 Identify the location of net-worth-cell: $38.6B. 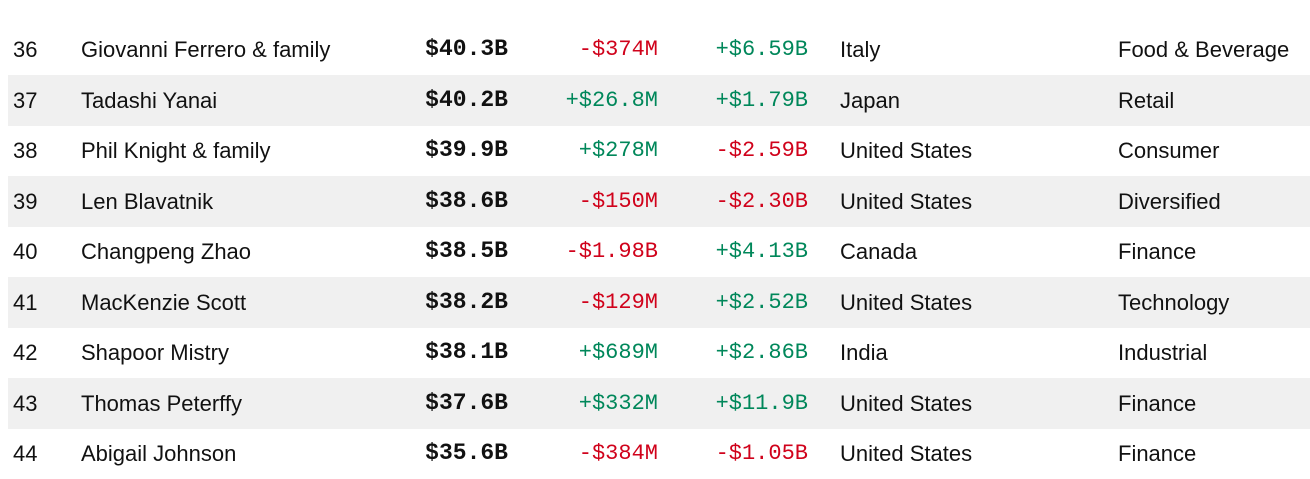
(438, 201).